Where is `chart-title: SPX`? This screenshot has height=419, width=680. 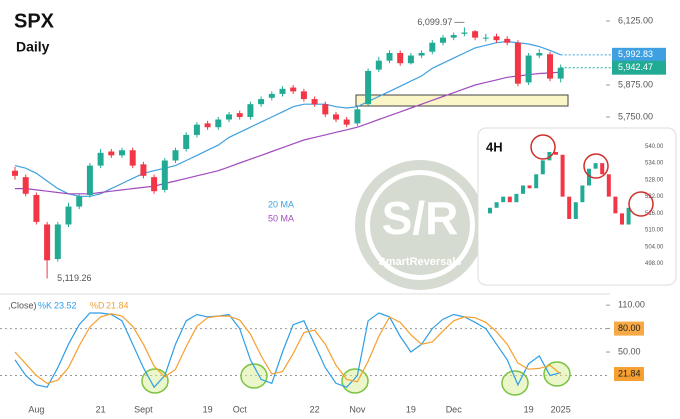 chart-title: SPX is located at coordinates (34, 21).